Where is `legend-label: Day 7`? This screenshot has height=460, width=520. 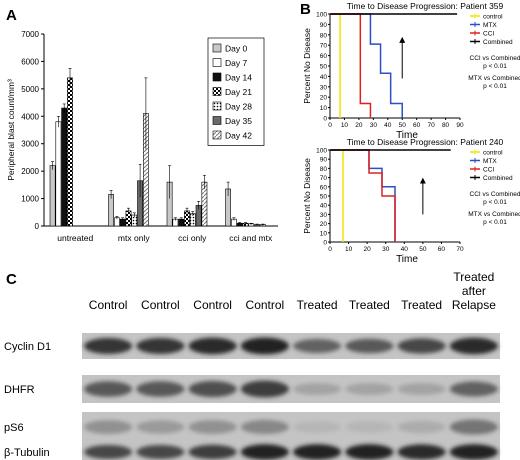 legend-label: Day 7 is located at coordinates (236, 63).